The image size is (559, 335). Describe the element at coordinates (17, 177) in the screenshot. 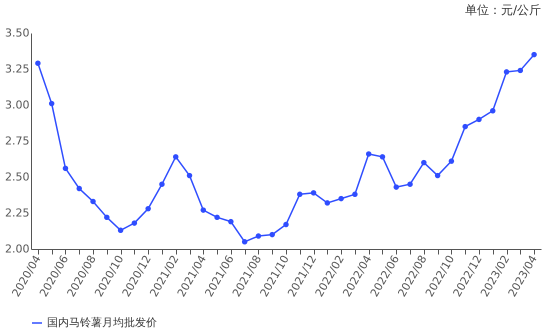

I see `y-tick-label: 2.50` at that location.